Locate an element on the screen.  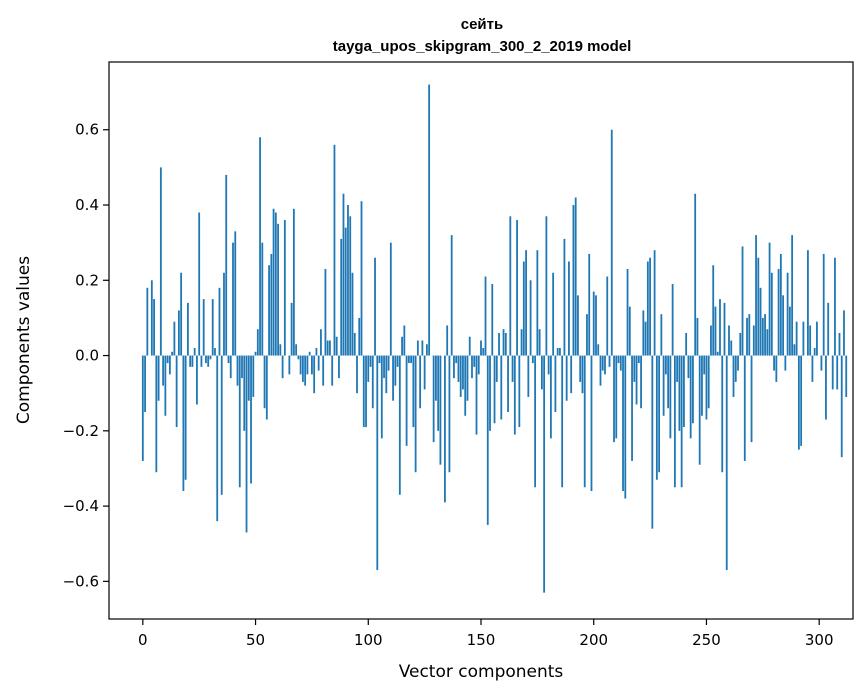
x-axis-ticks: 0 50 100 150 200 250 300 is located at coordinates (486, 634).